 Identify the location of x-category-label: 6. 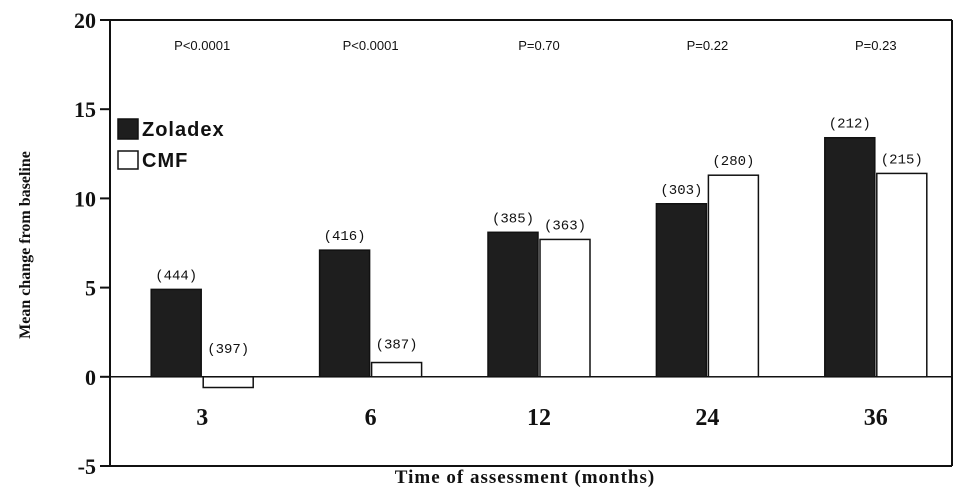
(371, 418).